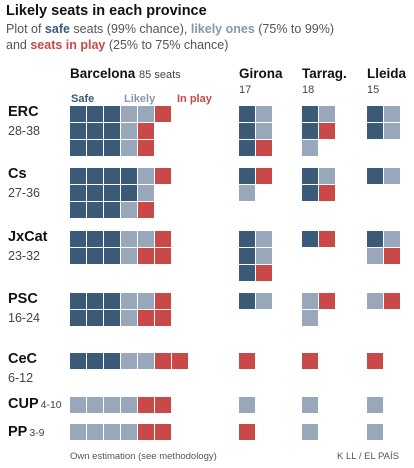  I want to click on party-name-cup: CUP 4-10, so click(35, 404).